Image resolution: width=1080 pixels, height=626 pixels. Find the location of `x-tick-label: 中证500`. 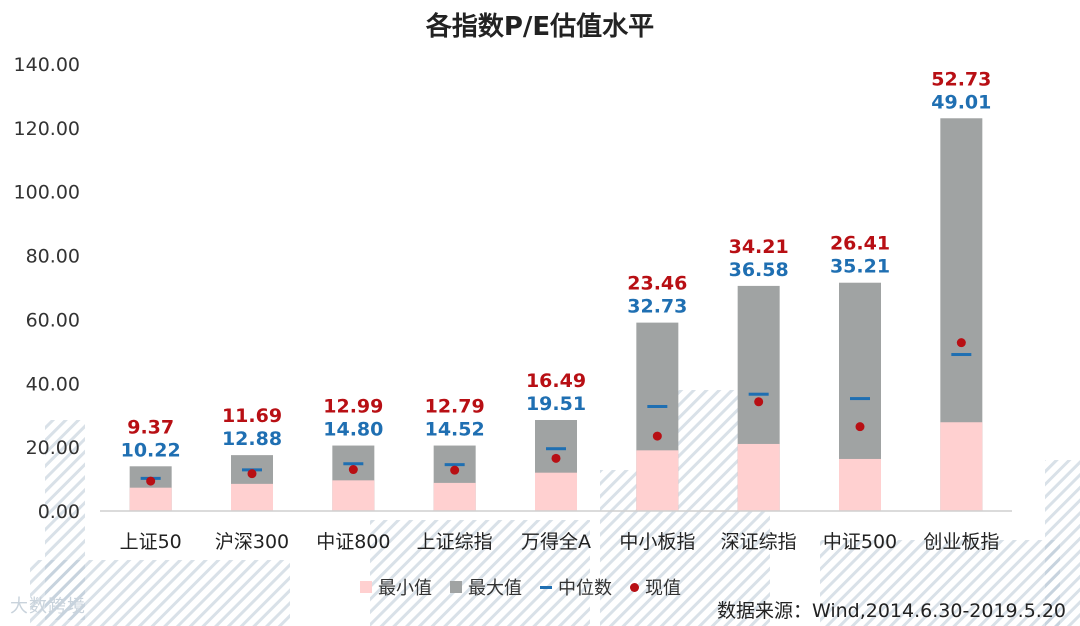

x-tick-label: 中证500 is located at coordinates (860, 542).